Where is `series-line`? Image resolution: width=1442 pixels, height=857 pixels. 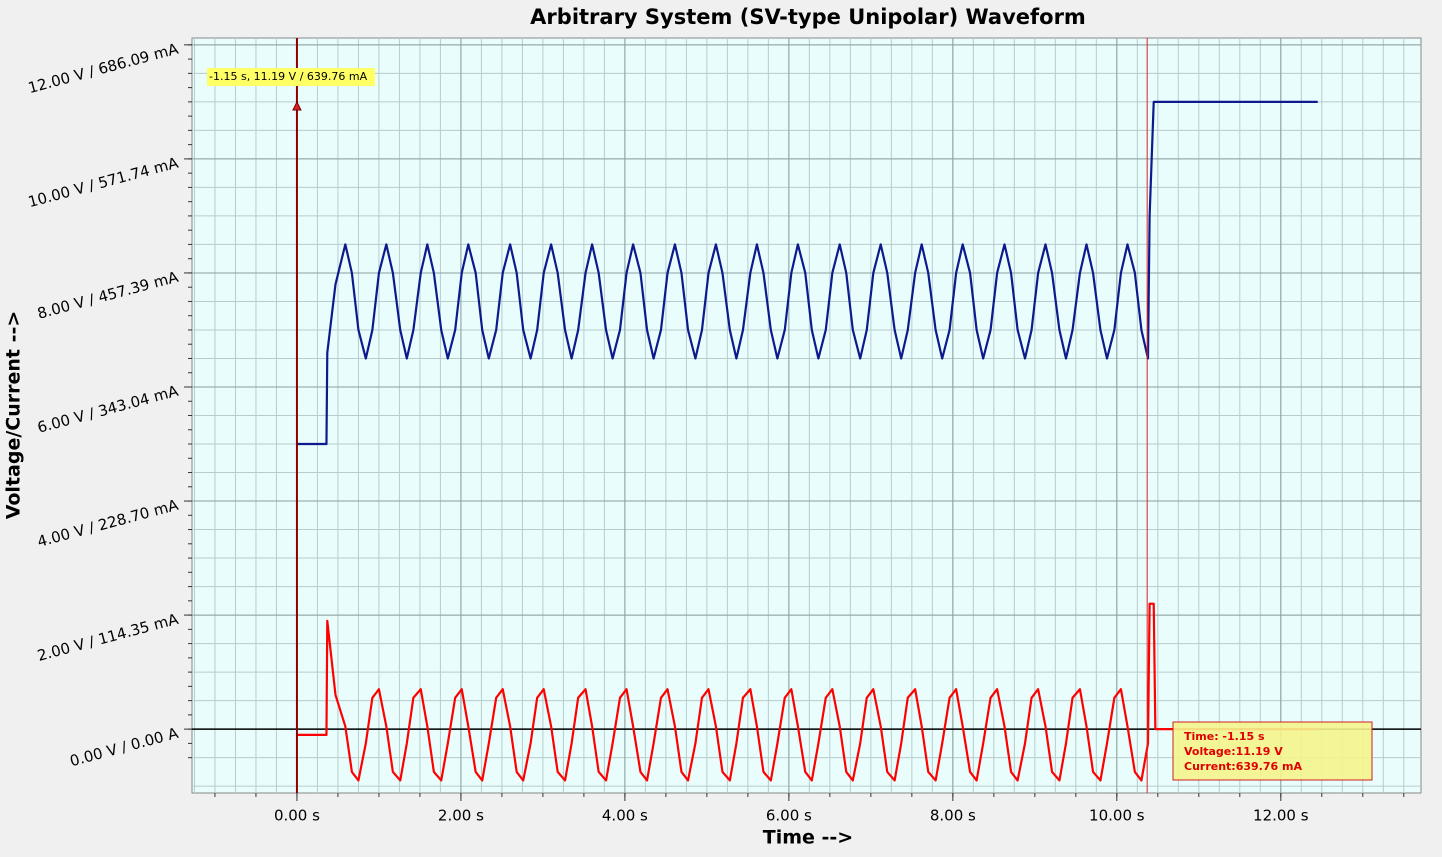
series-line is located at coordinates (807, 692).